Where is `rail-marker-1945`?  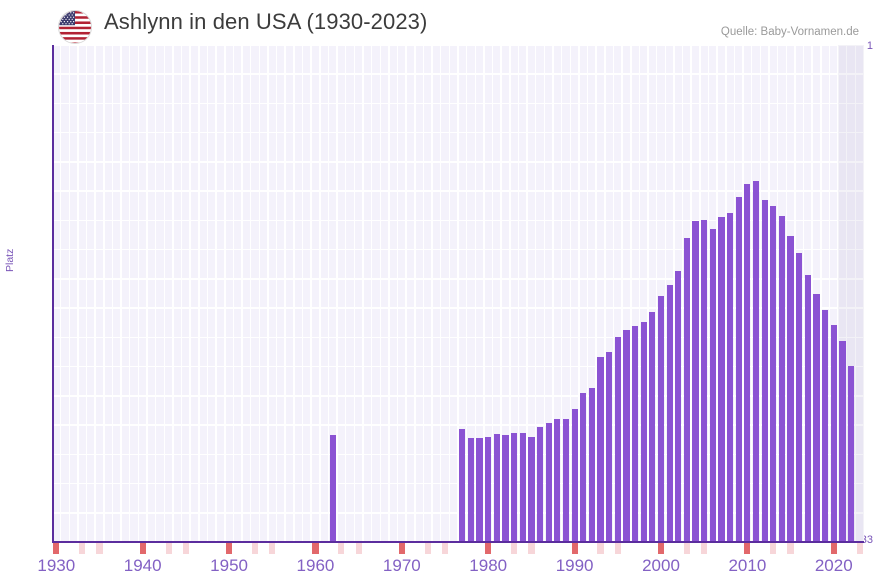 rail-marker-1945 is located at coordinates (185, 548).